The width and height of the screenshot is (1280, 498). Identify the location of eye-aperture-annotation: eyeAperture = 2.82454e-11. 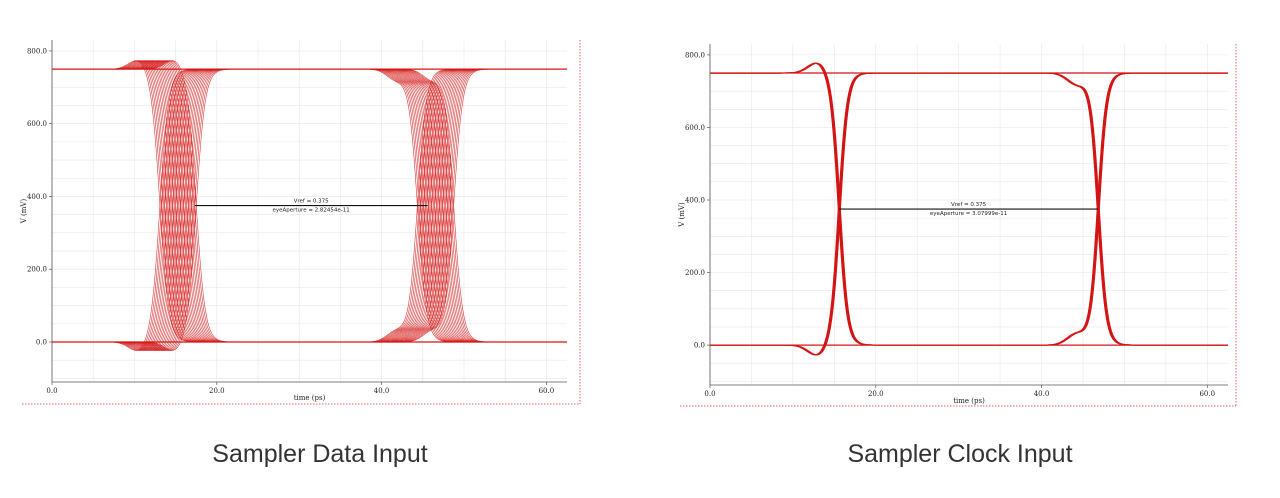
(310, 211).